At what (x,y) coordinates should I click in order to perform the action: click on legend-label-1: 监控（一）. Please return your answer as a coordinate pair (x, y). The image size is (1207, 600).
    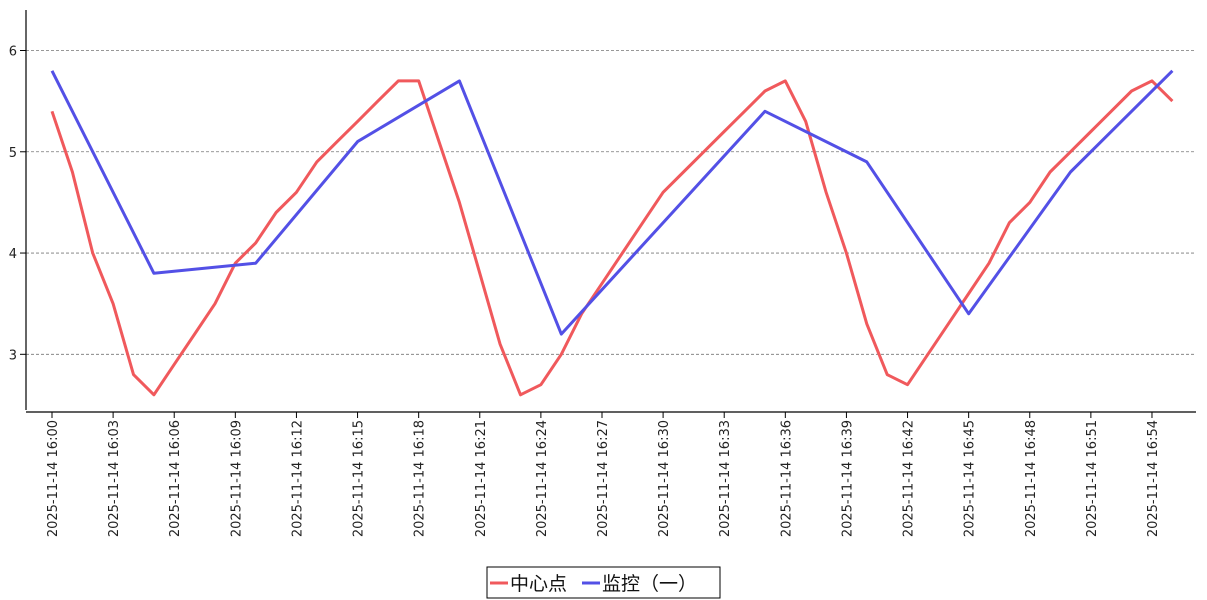
    Looking at the image, I should click on (649, 584).